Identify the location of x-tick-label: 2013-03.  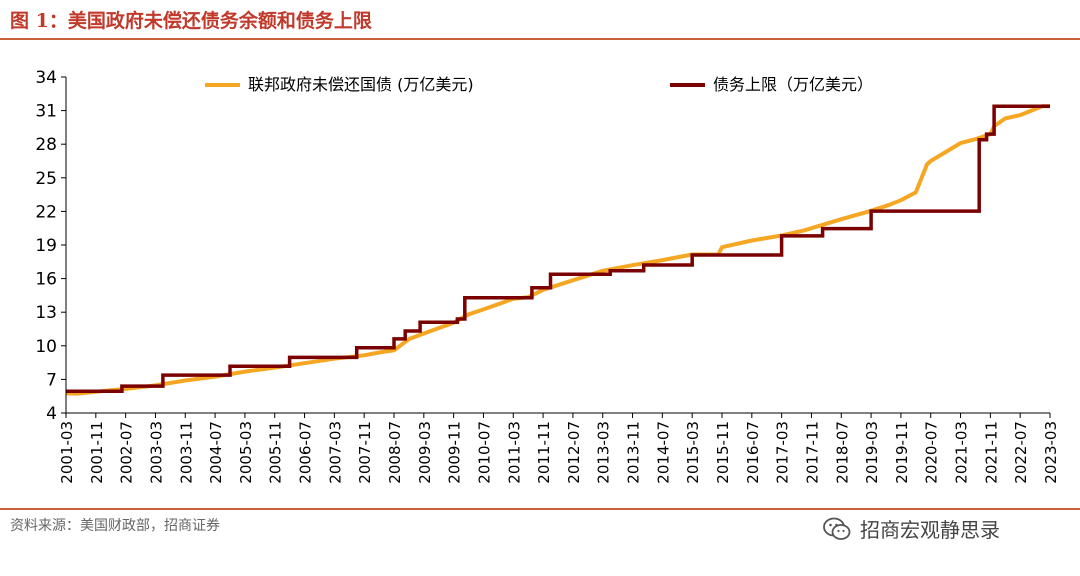
(604, 452).